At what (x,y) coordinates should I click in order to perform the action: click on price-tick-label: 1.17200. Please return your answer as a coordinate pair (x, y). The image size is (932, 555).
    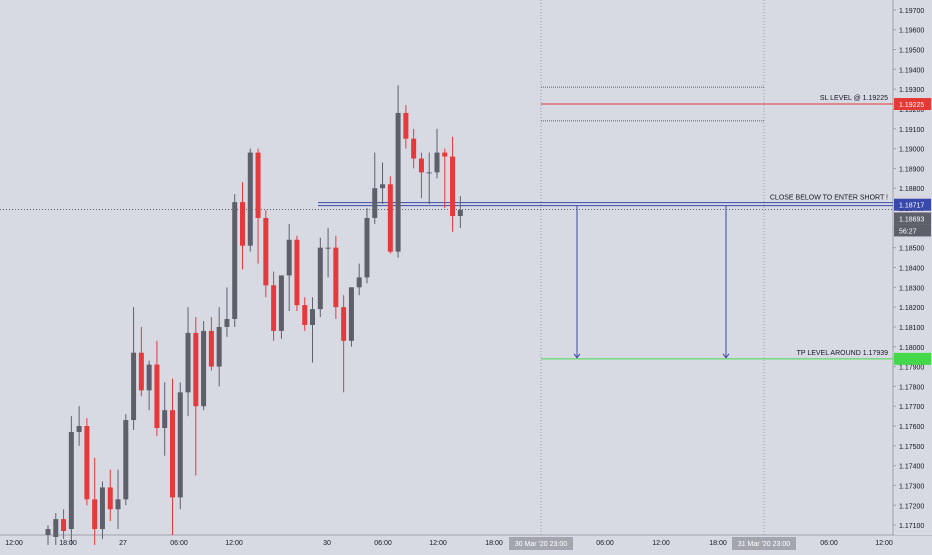
    Looking at the image, I should click on (911, 506).